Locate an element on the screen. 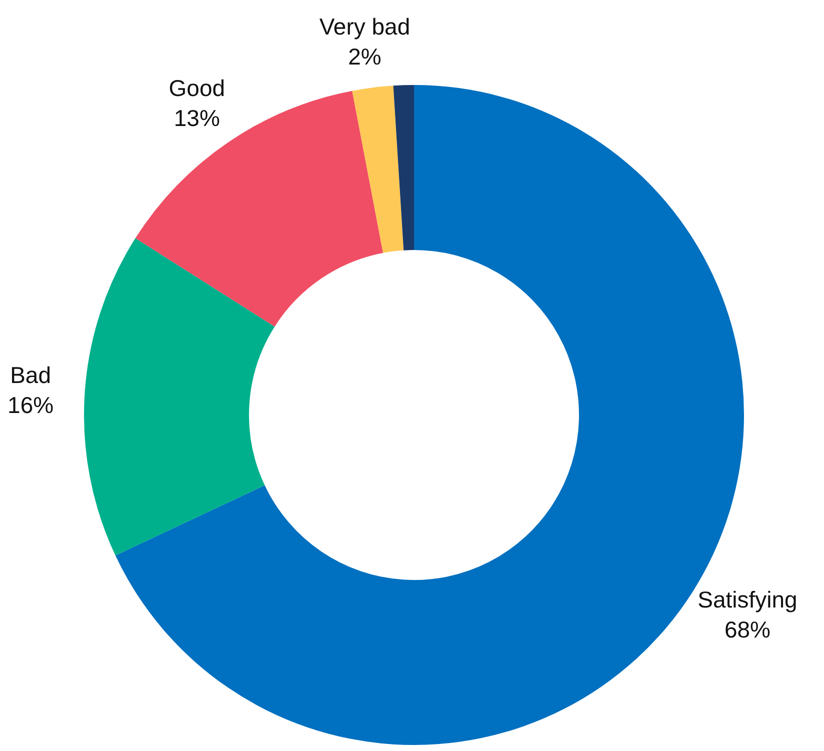 Image resolution: width=824 pixels, height=751 pixels. slice-label: Bad is located at coordinates (31, 375).